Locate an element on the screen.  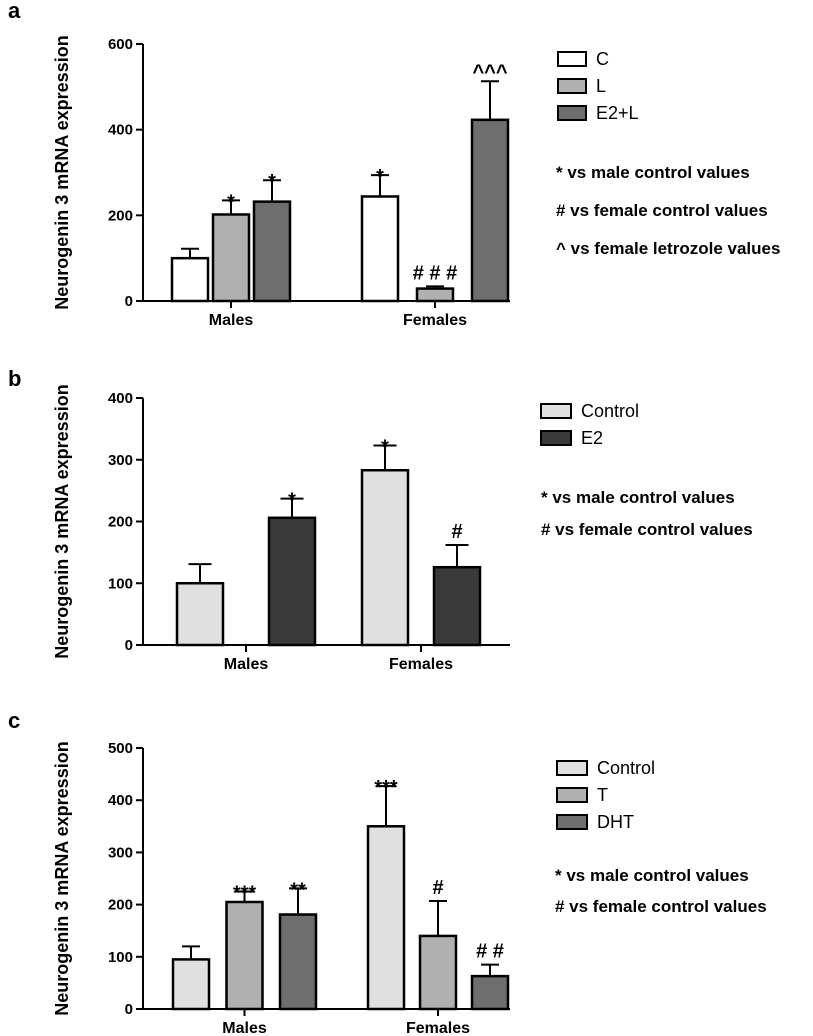
significance-marker: ^^^ is located at coordinates (489, 72).